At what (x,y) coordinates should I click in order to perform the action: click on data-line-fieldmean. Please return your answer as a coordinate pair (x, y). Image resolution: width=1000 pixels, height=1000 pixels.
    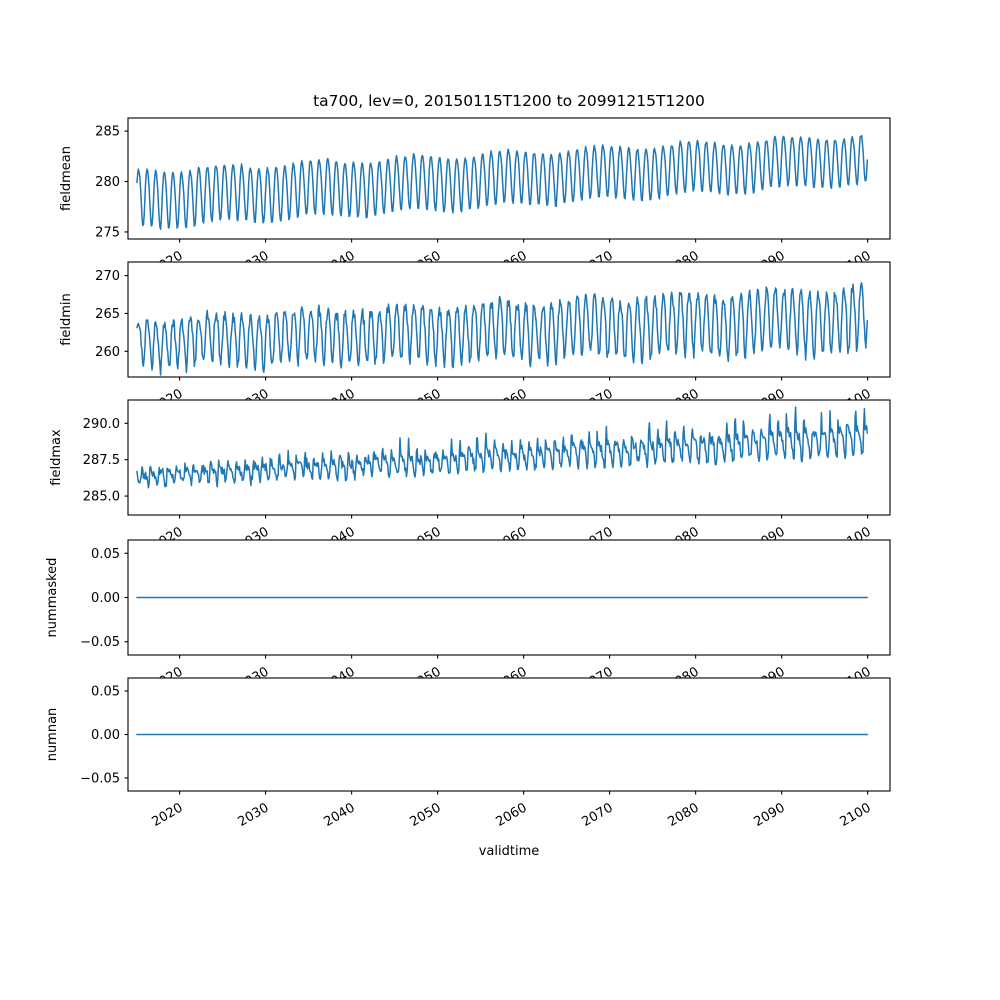
    Looking at the image, I should click on (502, 182).